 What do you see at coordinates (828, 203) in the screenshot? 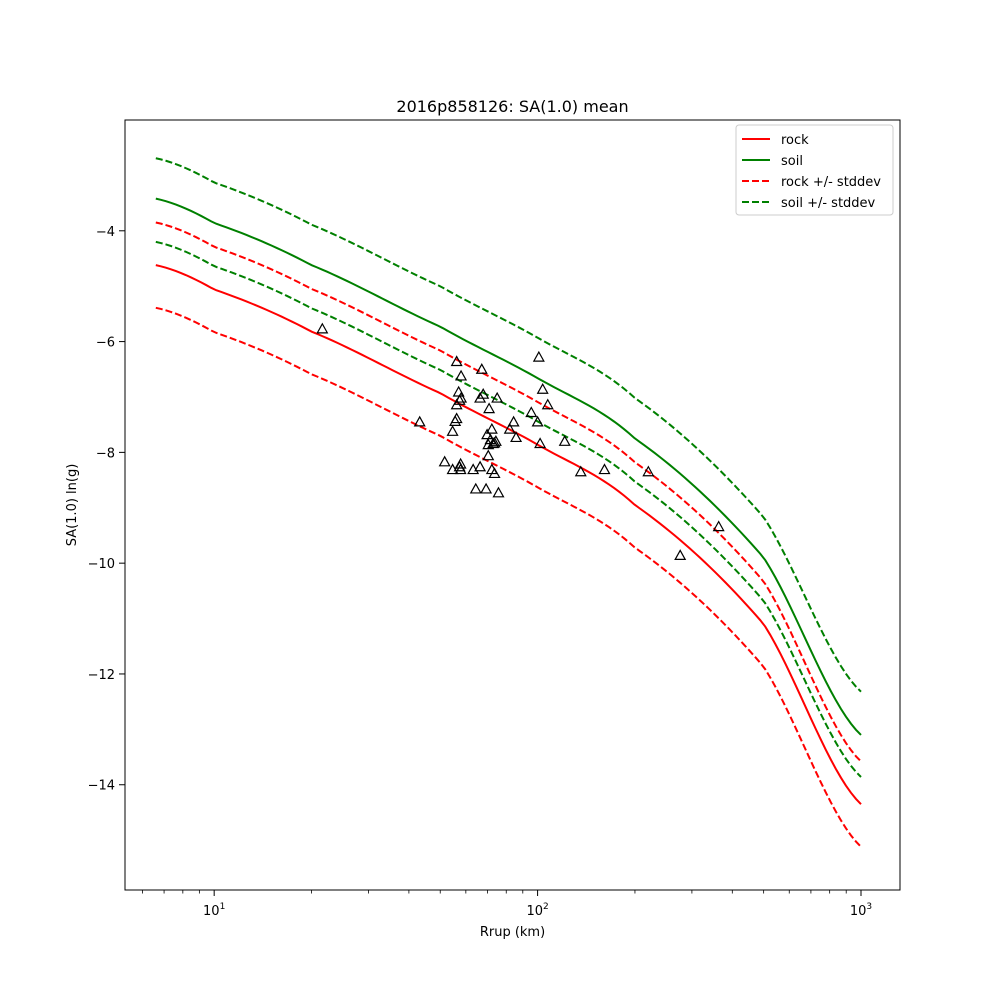
I see `legend-label: soil +/- stddev` at bounding box center [828, 203].